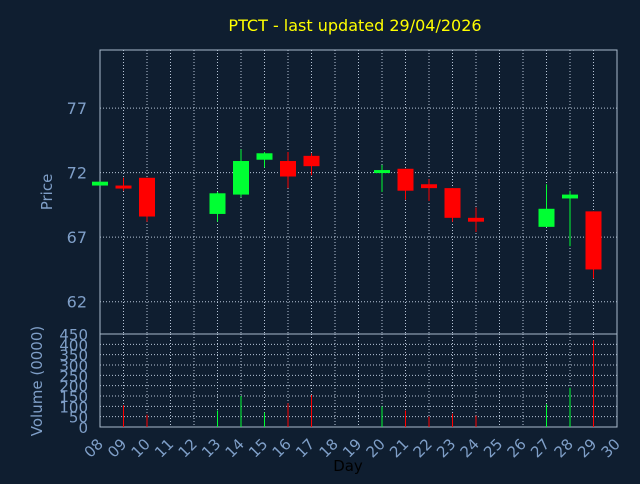  What do you see at coordinates (73, 376) in the screenshot?
I see `volume-tick-label: 250` at bounding box center [73, 376].